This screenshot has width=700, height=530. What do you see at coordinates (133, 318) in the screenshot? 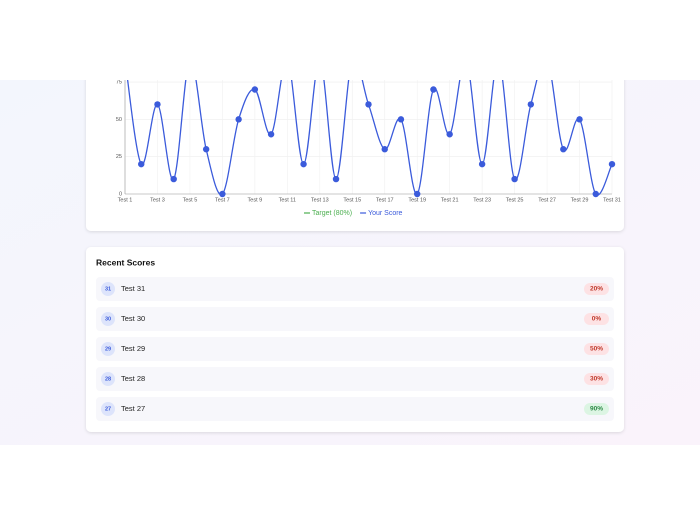
I see `test-name: Test 30` at bounding box center [133, 318].